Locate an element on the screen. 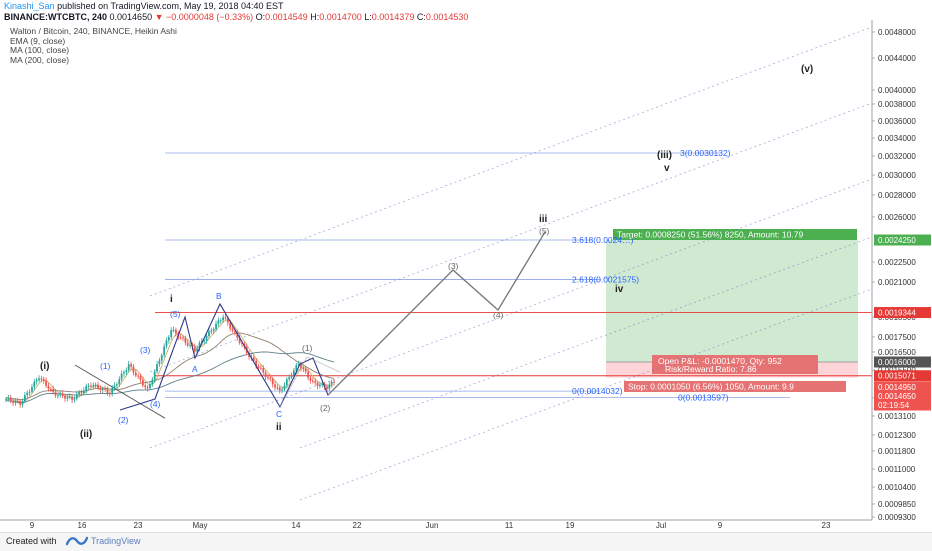 The image size is (932, 551). footer-bar: Created with TradingView is located at coordinates (466, 541).